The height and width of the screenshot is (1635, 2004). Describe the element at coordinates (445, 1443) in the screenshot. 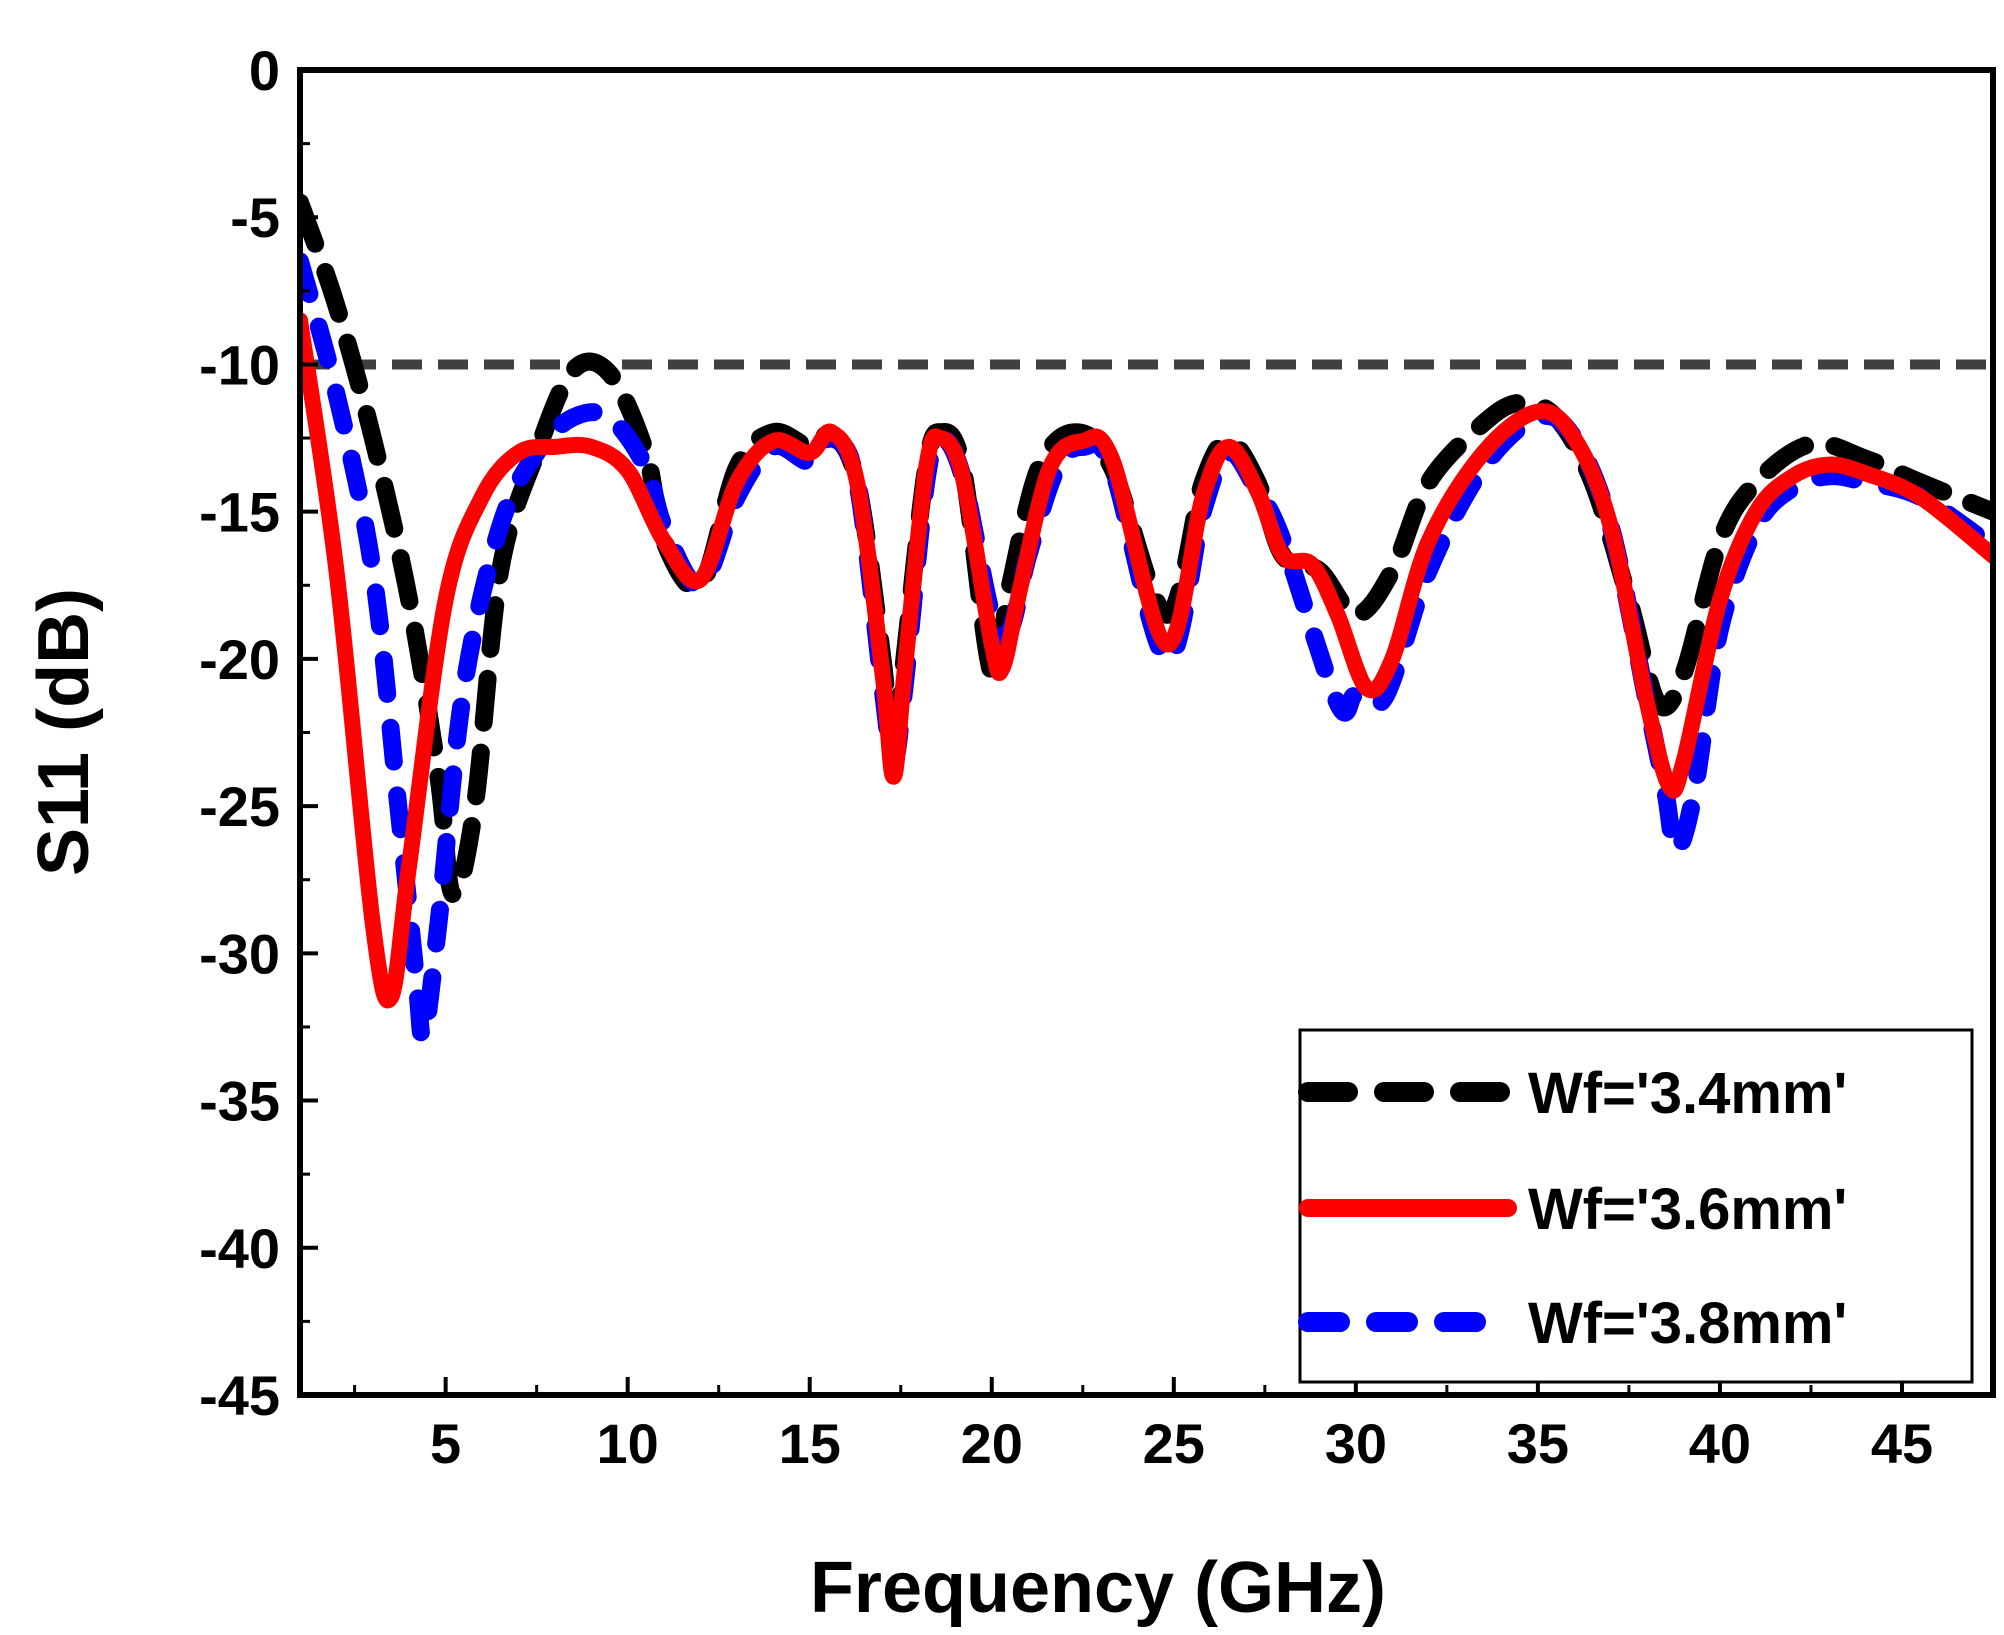

I see `x-tick-label-5: 5` at that location.